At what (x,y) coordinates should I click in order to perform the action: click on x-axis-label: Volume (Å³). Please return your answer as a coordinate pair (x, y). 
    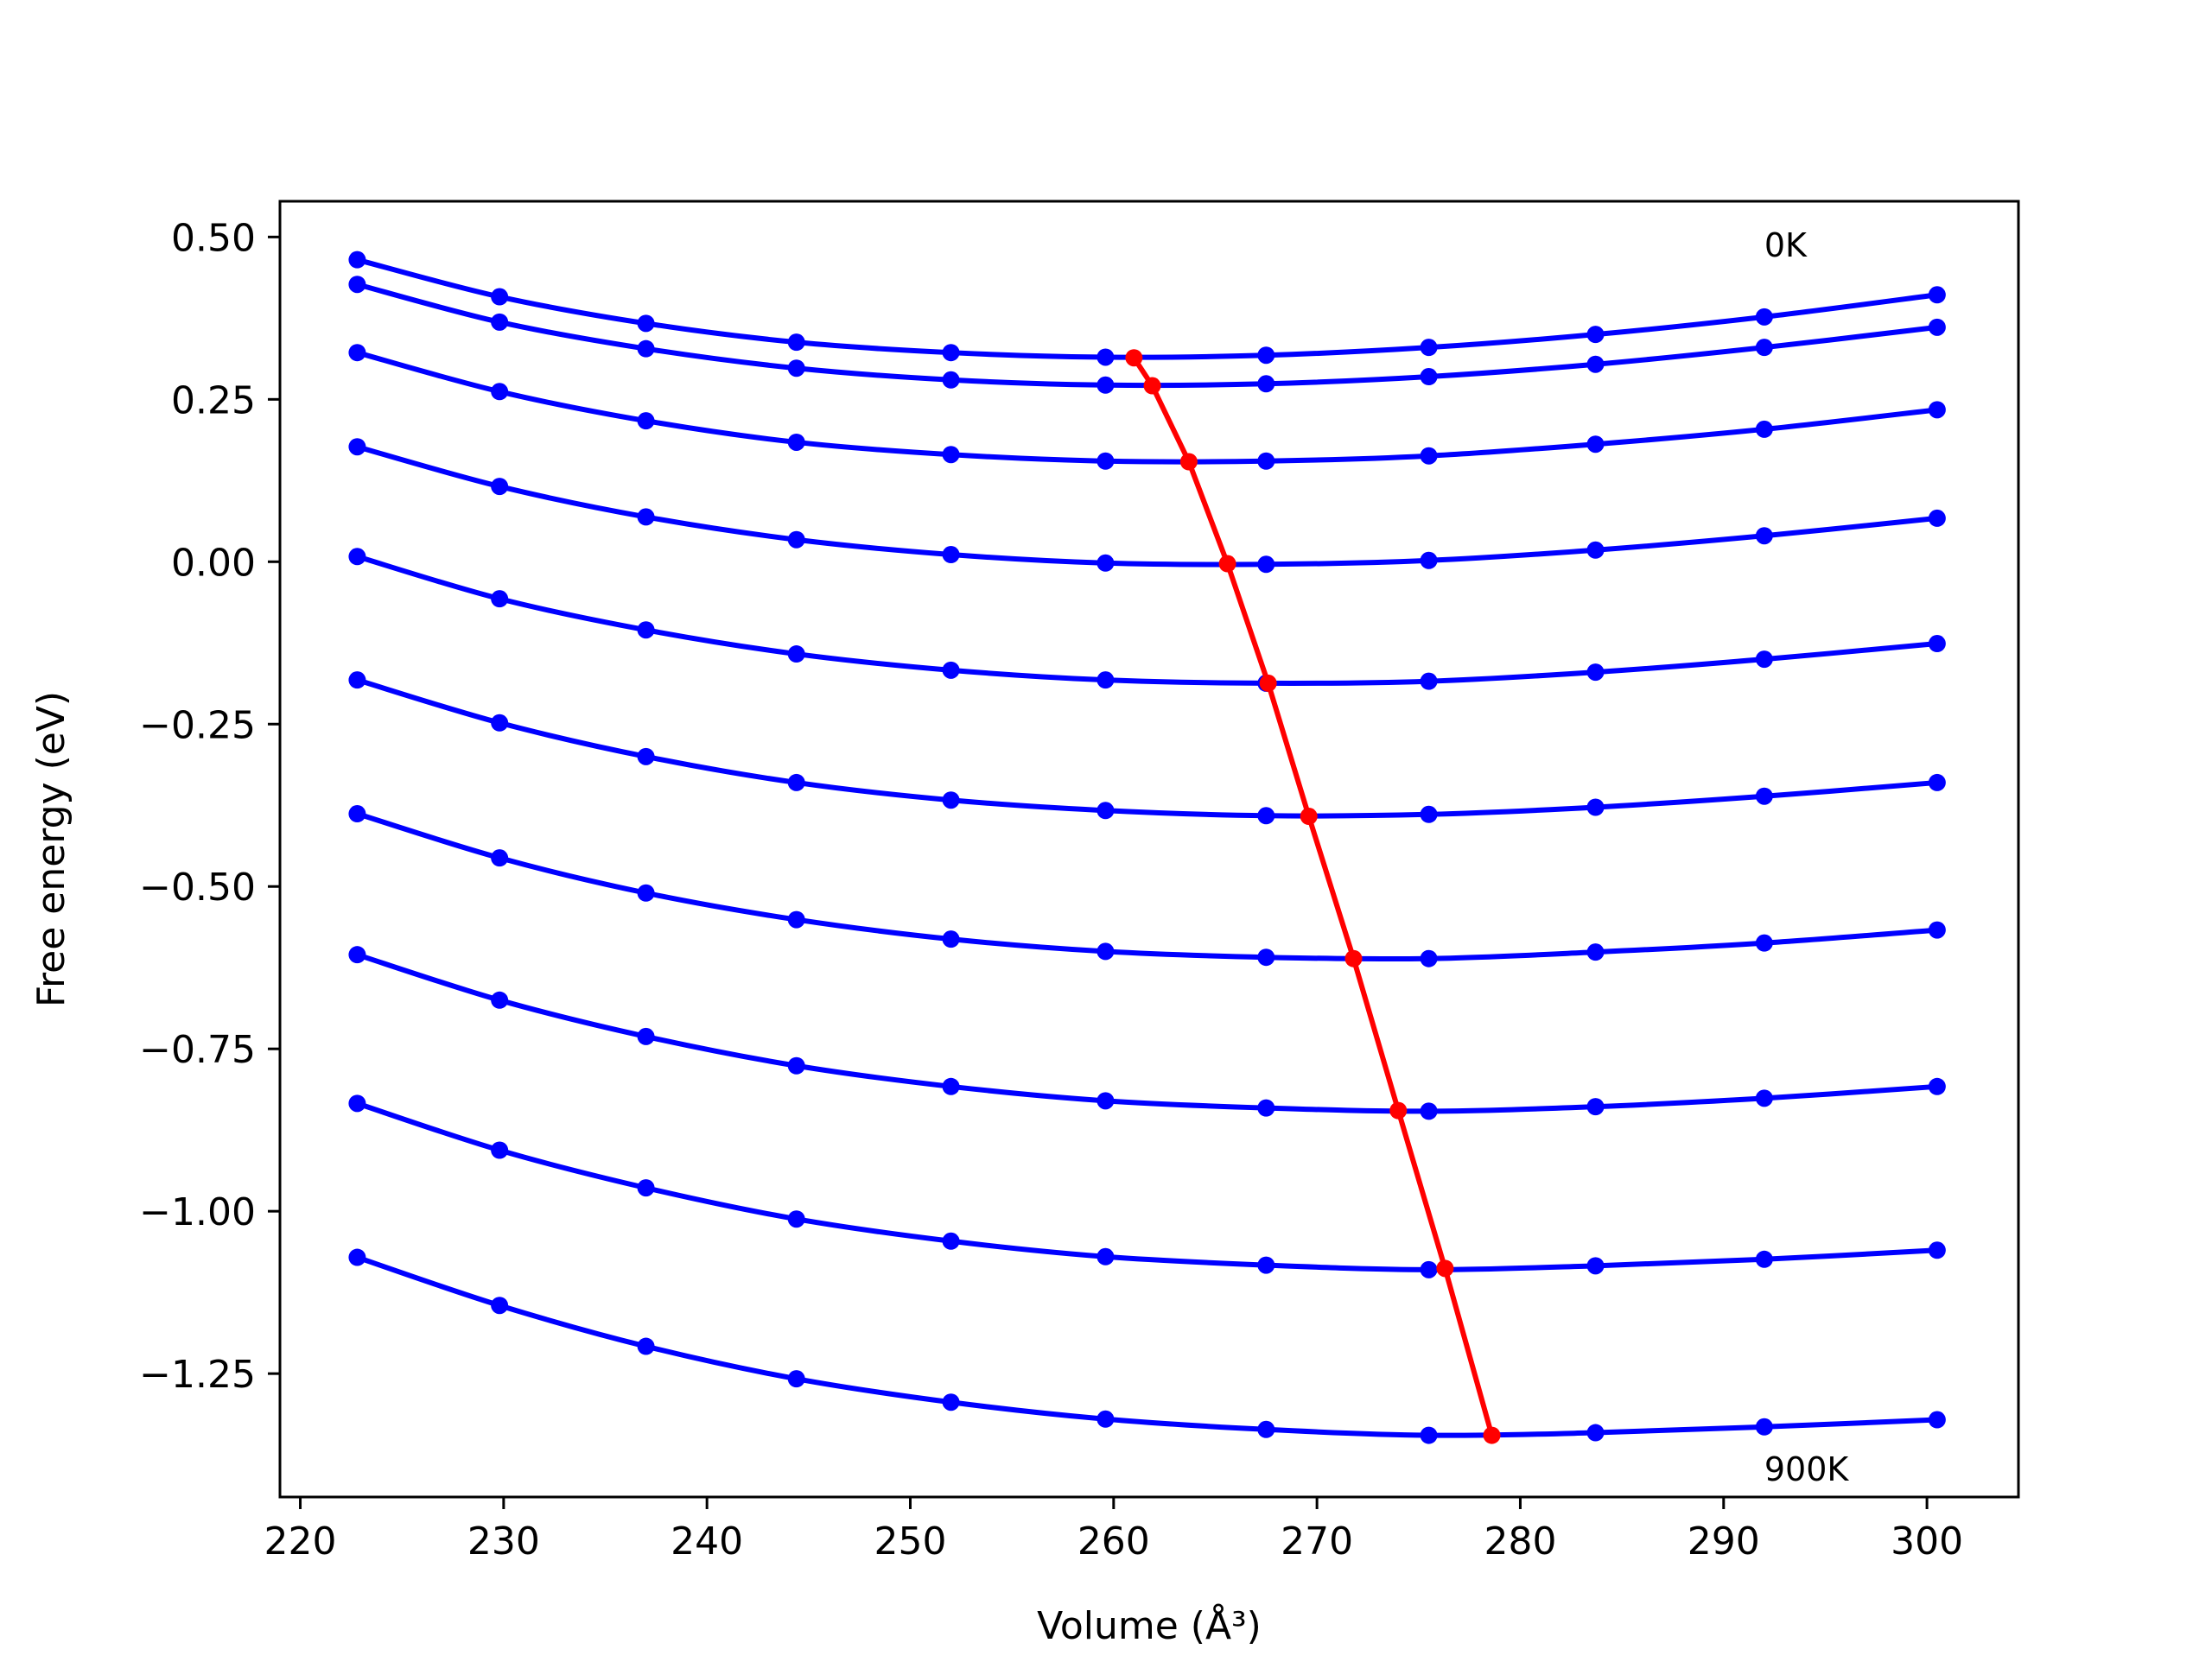
    Looking at the image, I should click on (1149, 1625).